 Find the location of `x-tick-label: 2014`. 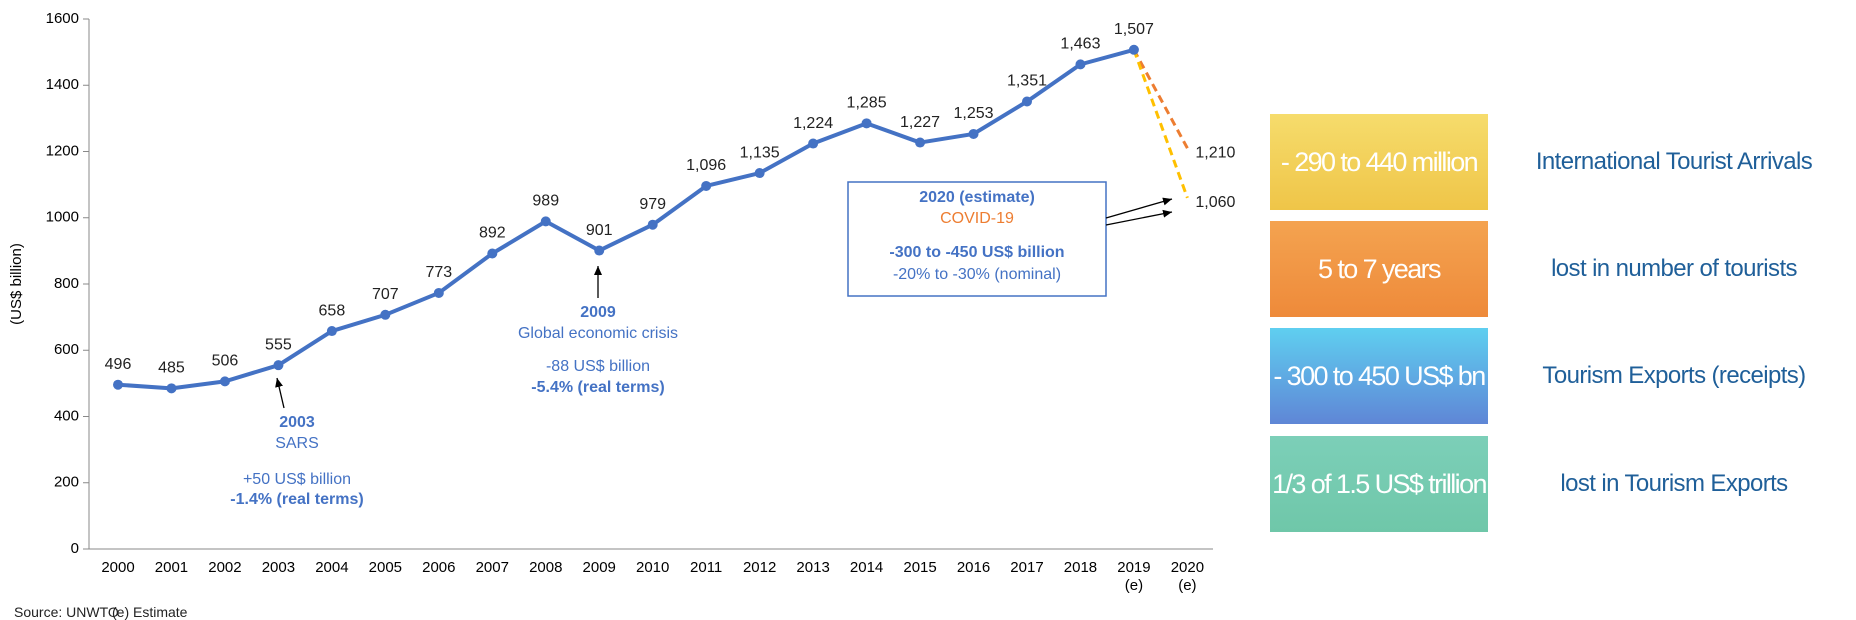

x-tick-label: 2014 is located at coordinates (866, 567).